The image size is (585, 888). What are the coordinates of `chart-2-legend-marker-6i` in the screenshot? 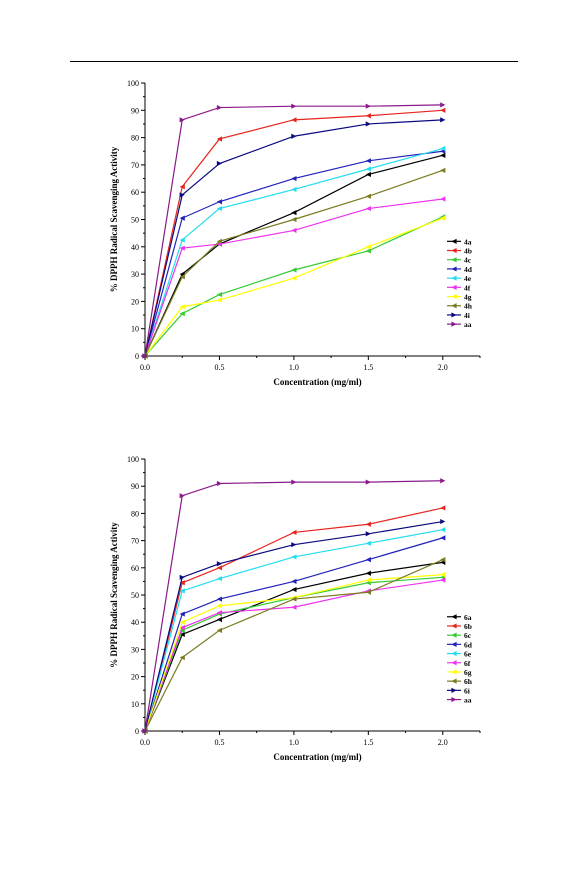 It's located at (454, 690).